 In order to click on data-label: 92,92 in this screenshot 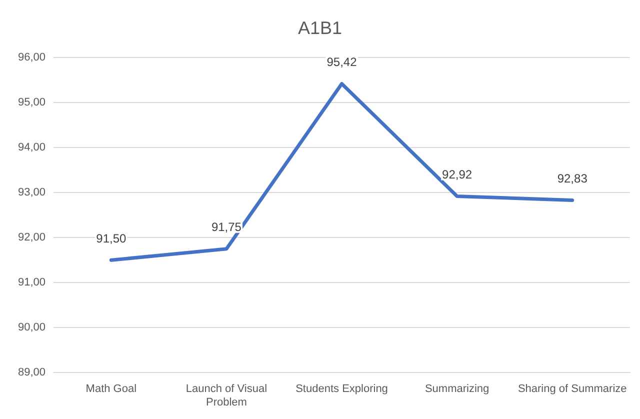, I will do `click(457, 175)`.